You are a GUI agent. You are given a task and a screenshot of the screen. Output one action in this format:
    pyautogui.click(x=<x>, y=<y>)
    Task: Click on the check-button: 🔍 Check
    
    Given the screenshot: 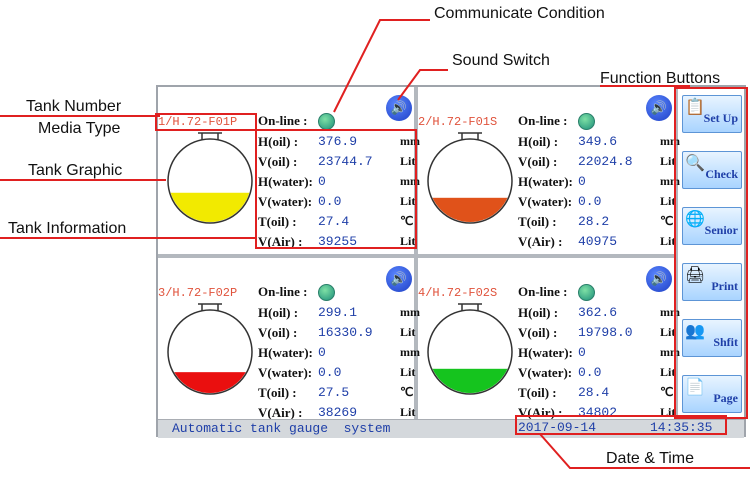 What is the action you would take?
    pyautogui.click(x=712, y=170)
    